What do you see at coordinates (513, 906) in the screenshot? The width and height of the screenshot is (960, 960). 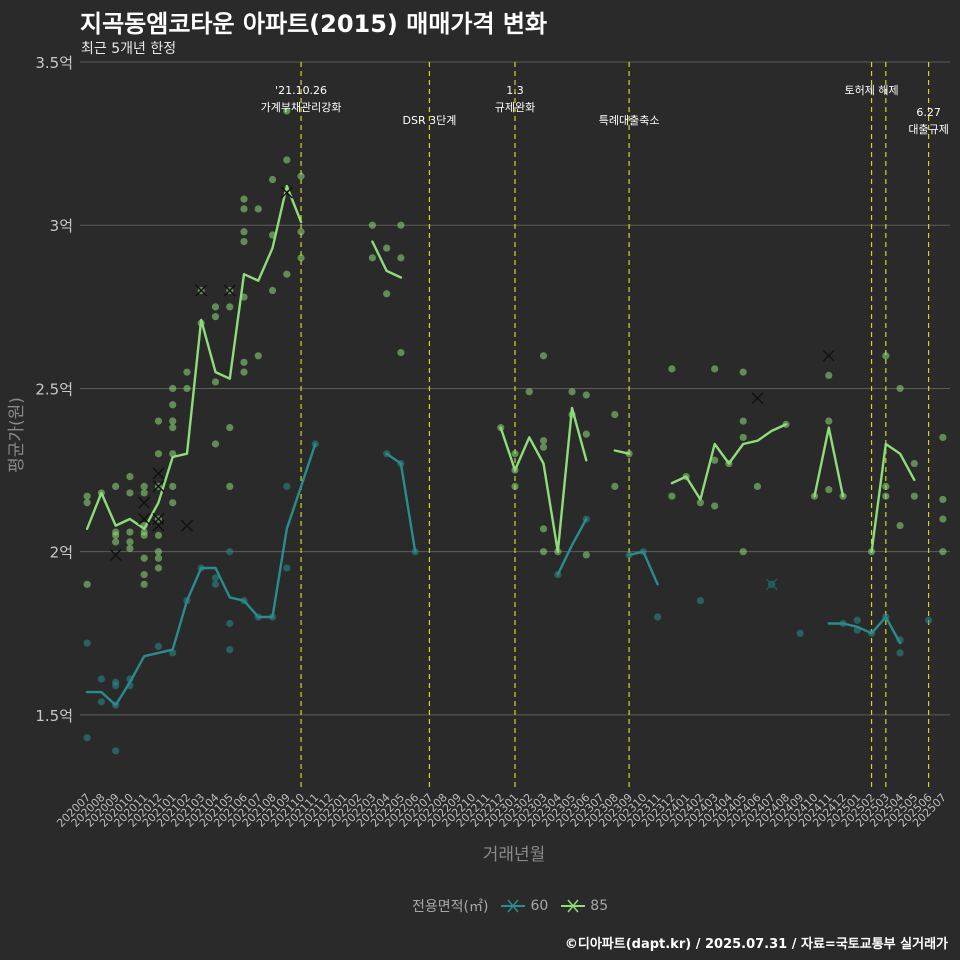 I see `legend-key-60-icon` at bounding box center [513, 906].